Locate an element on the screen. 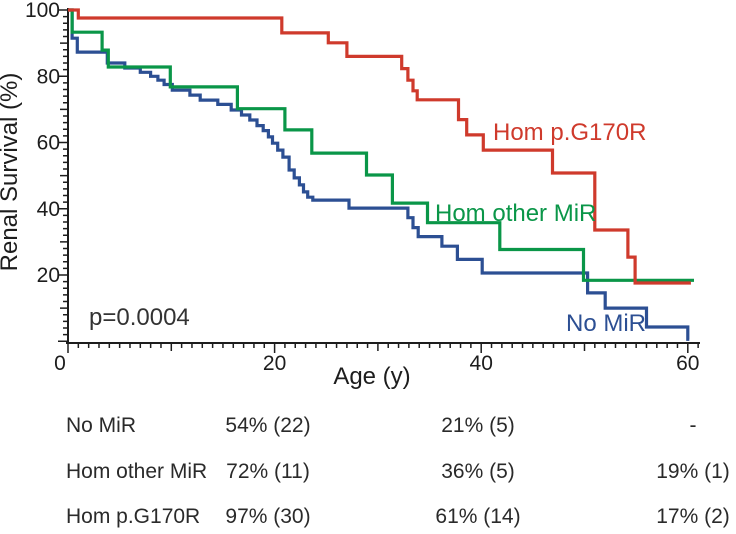  x-axis-title: Age (y) is located at coordinates (371, 376).